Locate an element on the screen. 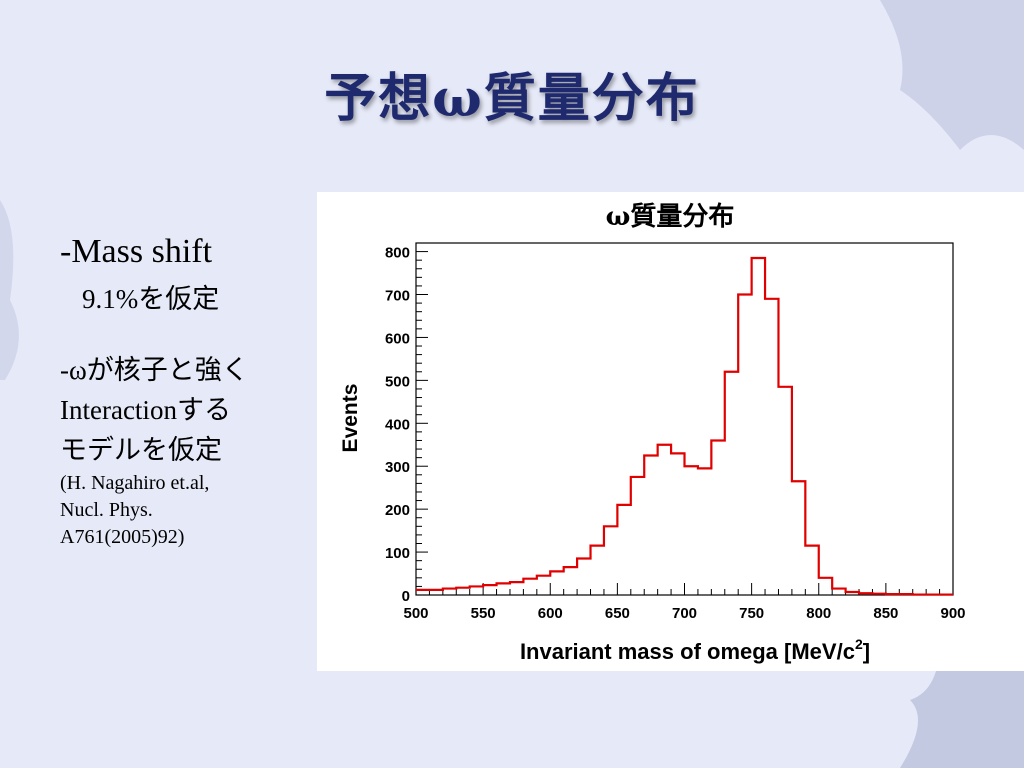  x-tick-label: 650 is located at coordinates (617, 613).